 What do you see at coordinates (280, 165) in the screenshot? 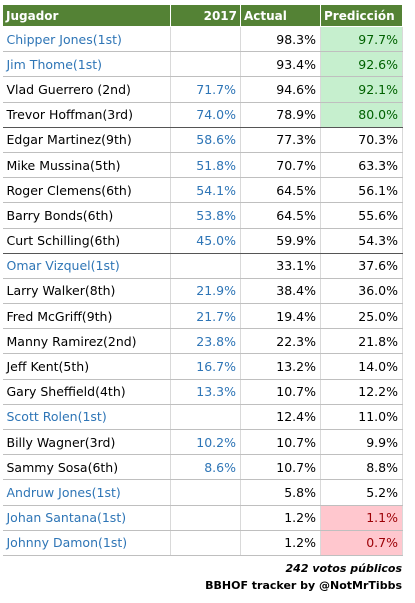
I see `pct-actual: 70.7%` at bounding box center [280, 165].